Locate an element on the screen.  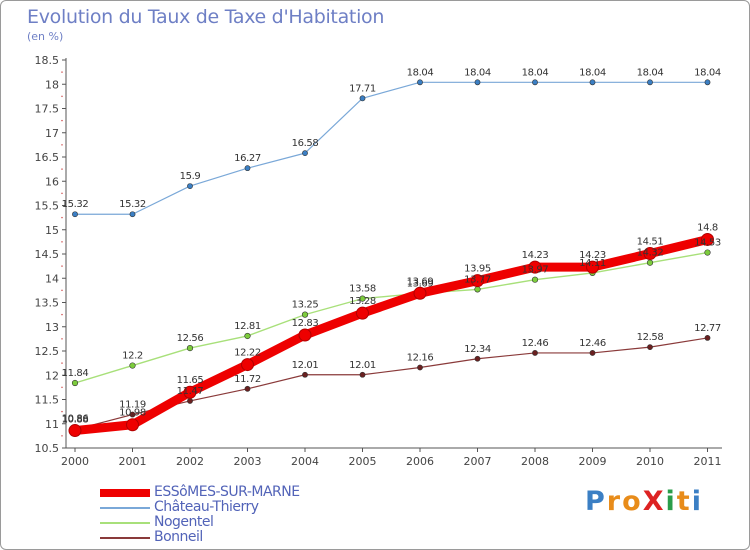
logo-letter: P is located at coordinates (596, 501).